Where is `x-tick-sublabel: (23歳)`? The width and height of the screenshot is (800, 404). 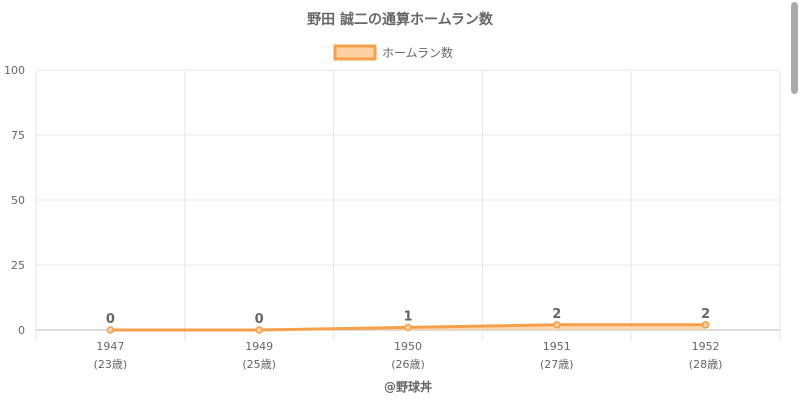 x-tick-sublabel: (23歳) is located at coordinates (111, 364).